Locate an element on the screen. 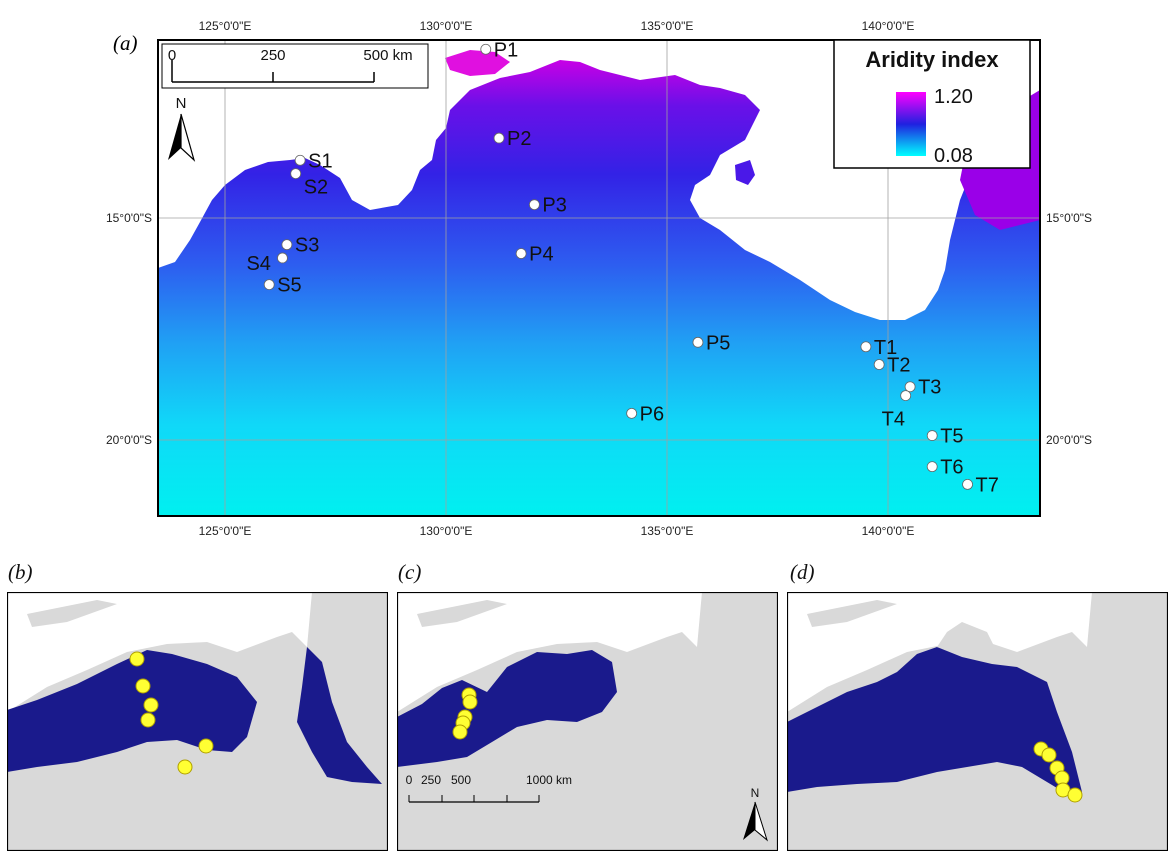 The width and height of the screenshot is (1173, 855). site-marker-t2 is located at coordinates (879, 364).